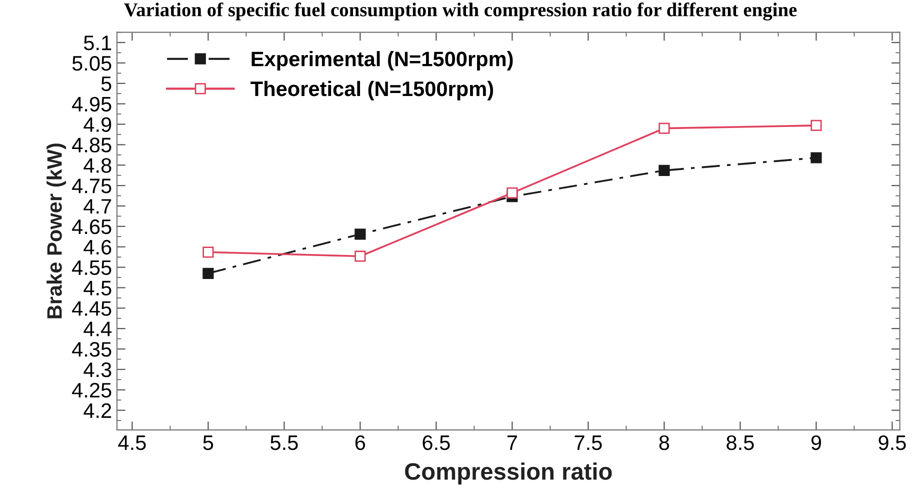 Image resolution: width=921 pixels, height=497 pixels. What do you see at coordinates (284, 443) in the screenshot?
I see `x-tick-label: 5.5` at bounding box center [284, 443].